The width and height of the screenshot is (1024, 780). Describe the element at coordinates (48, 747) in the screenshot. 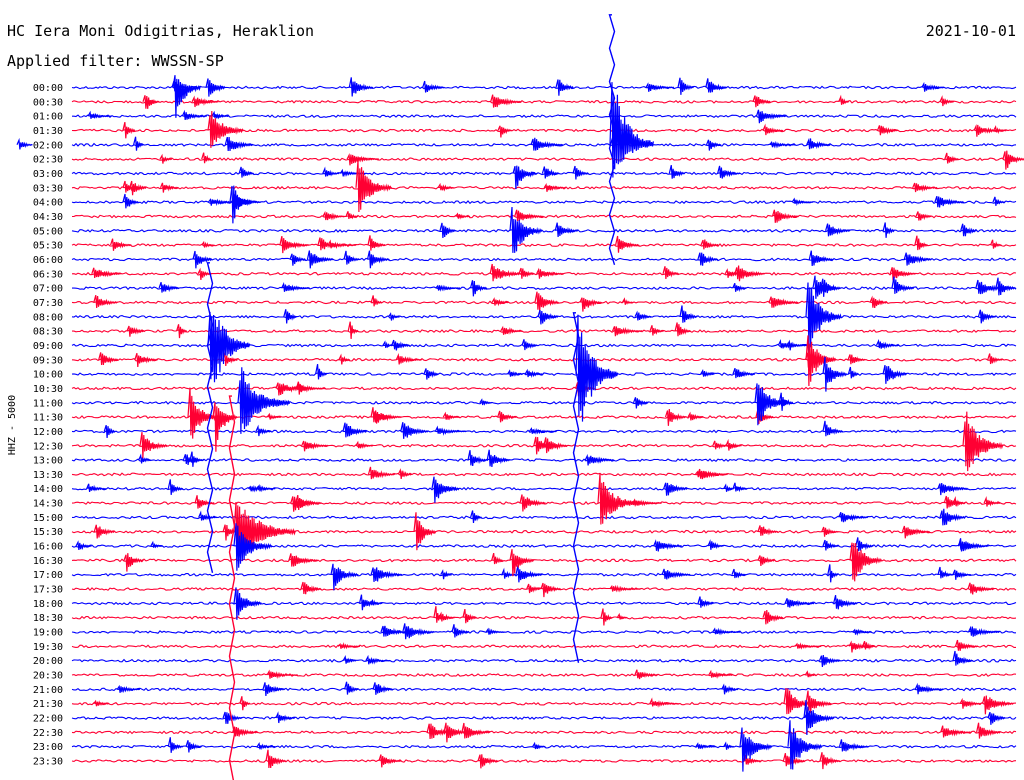

I see `time-tick-label: 23:00` at that location.